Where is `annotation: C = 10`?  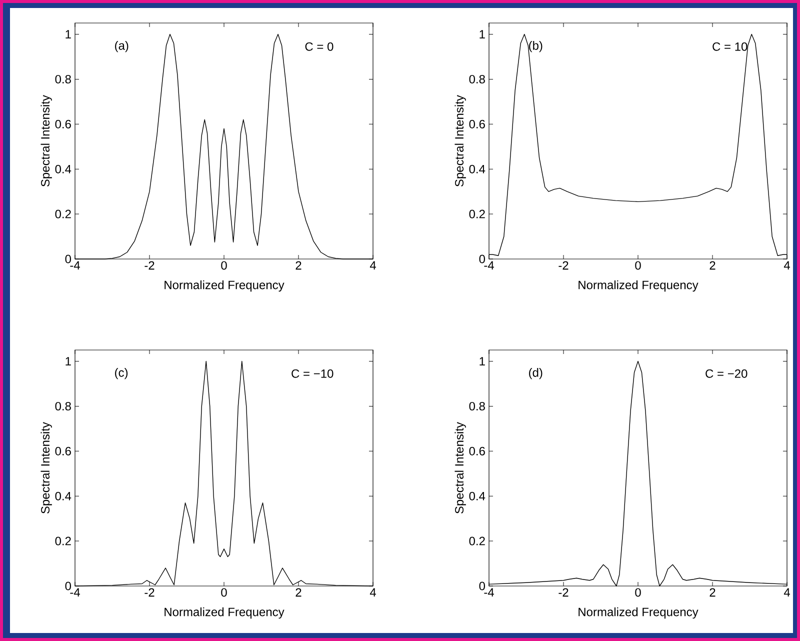 annotation: C = 10 is located at coordinates (730, 46).